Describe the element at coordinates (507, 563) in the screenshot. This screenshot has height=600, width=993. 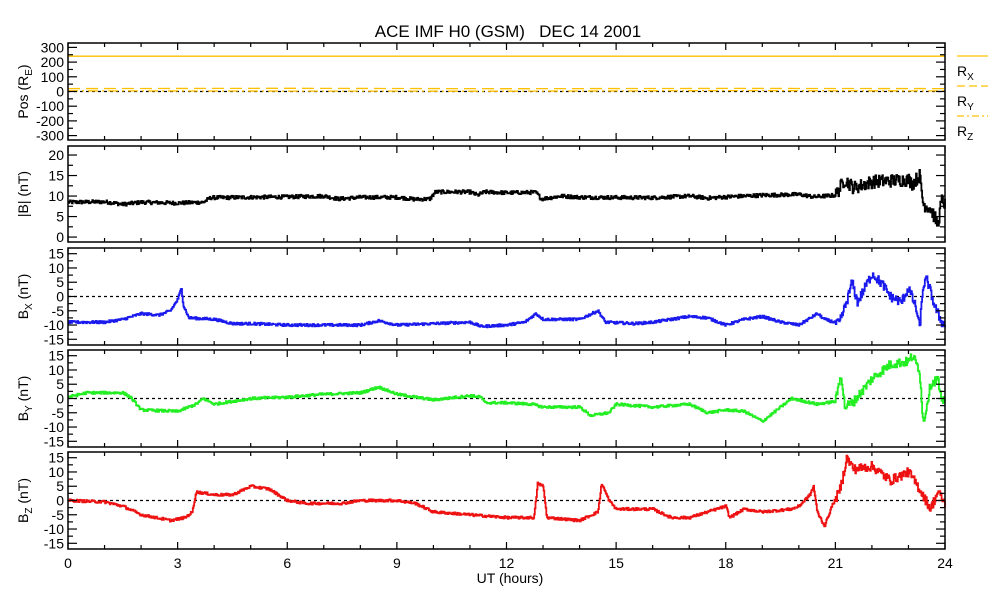
I see `x-tick-label: 12` at that location.